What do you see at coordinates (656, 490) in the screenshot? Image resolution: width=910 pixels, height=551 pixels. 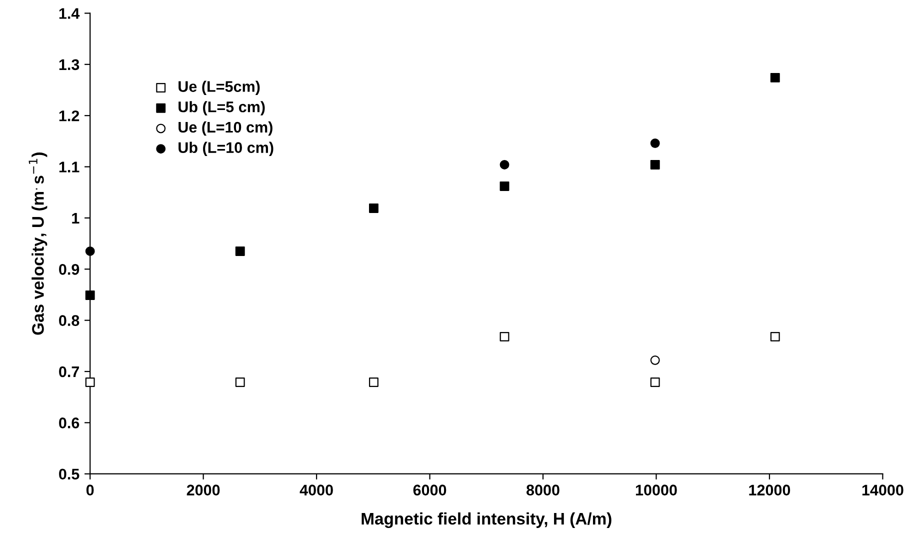 I see `x-tick-label: 10000` at bounding box center [656, 490].